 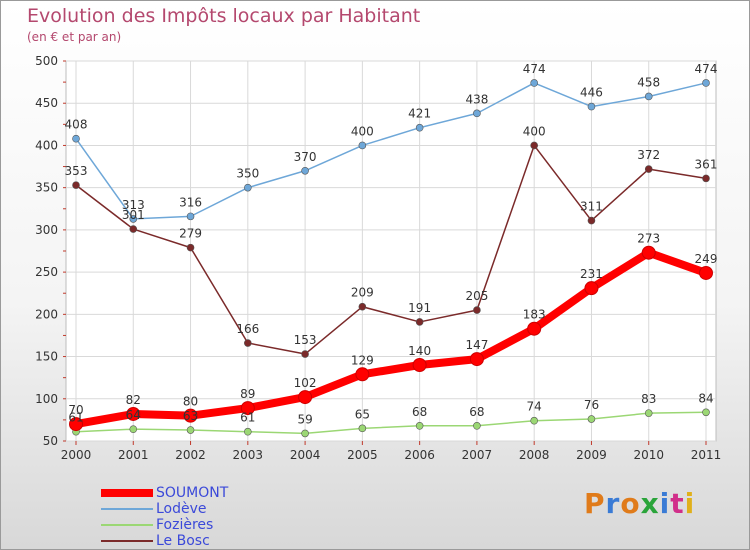 What do you see at coordinates (534, 315) in the screenshot?
I see `data-label: 183` at bounding box center [534, 315].